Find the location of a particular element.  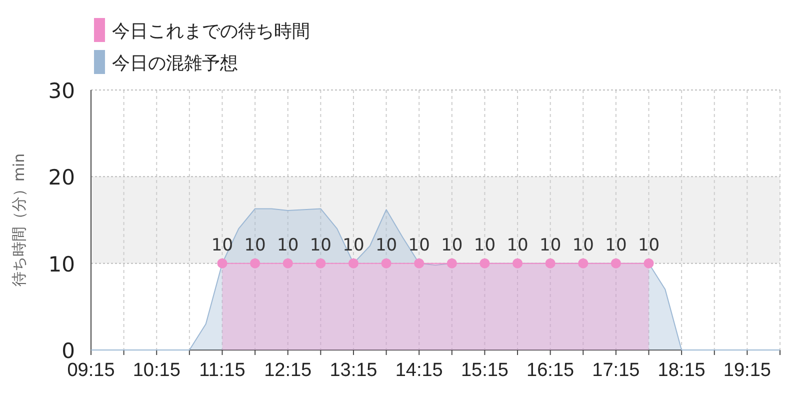

x-tick-label: 09:15 is located at coordinates (91, 370).